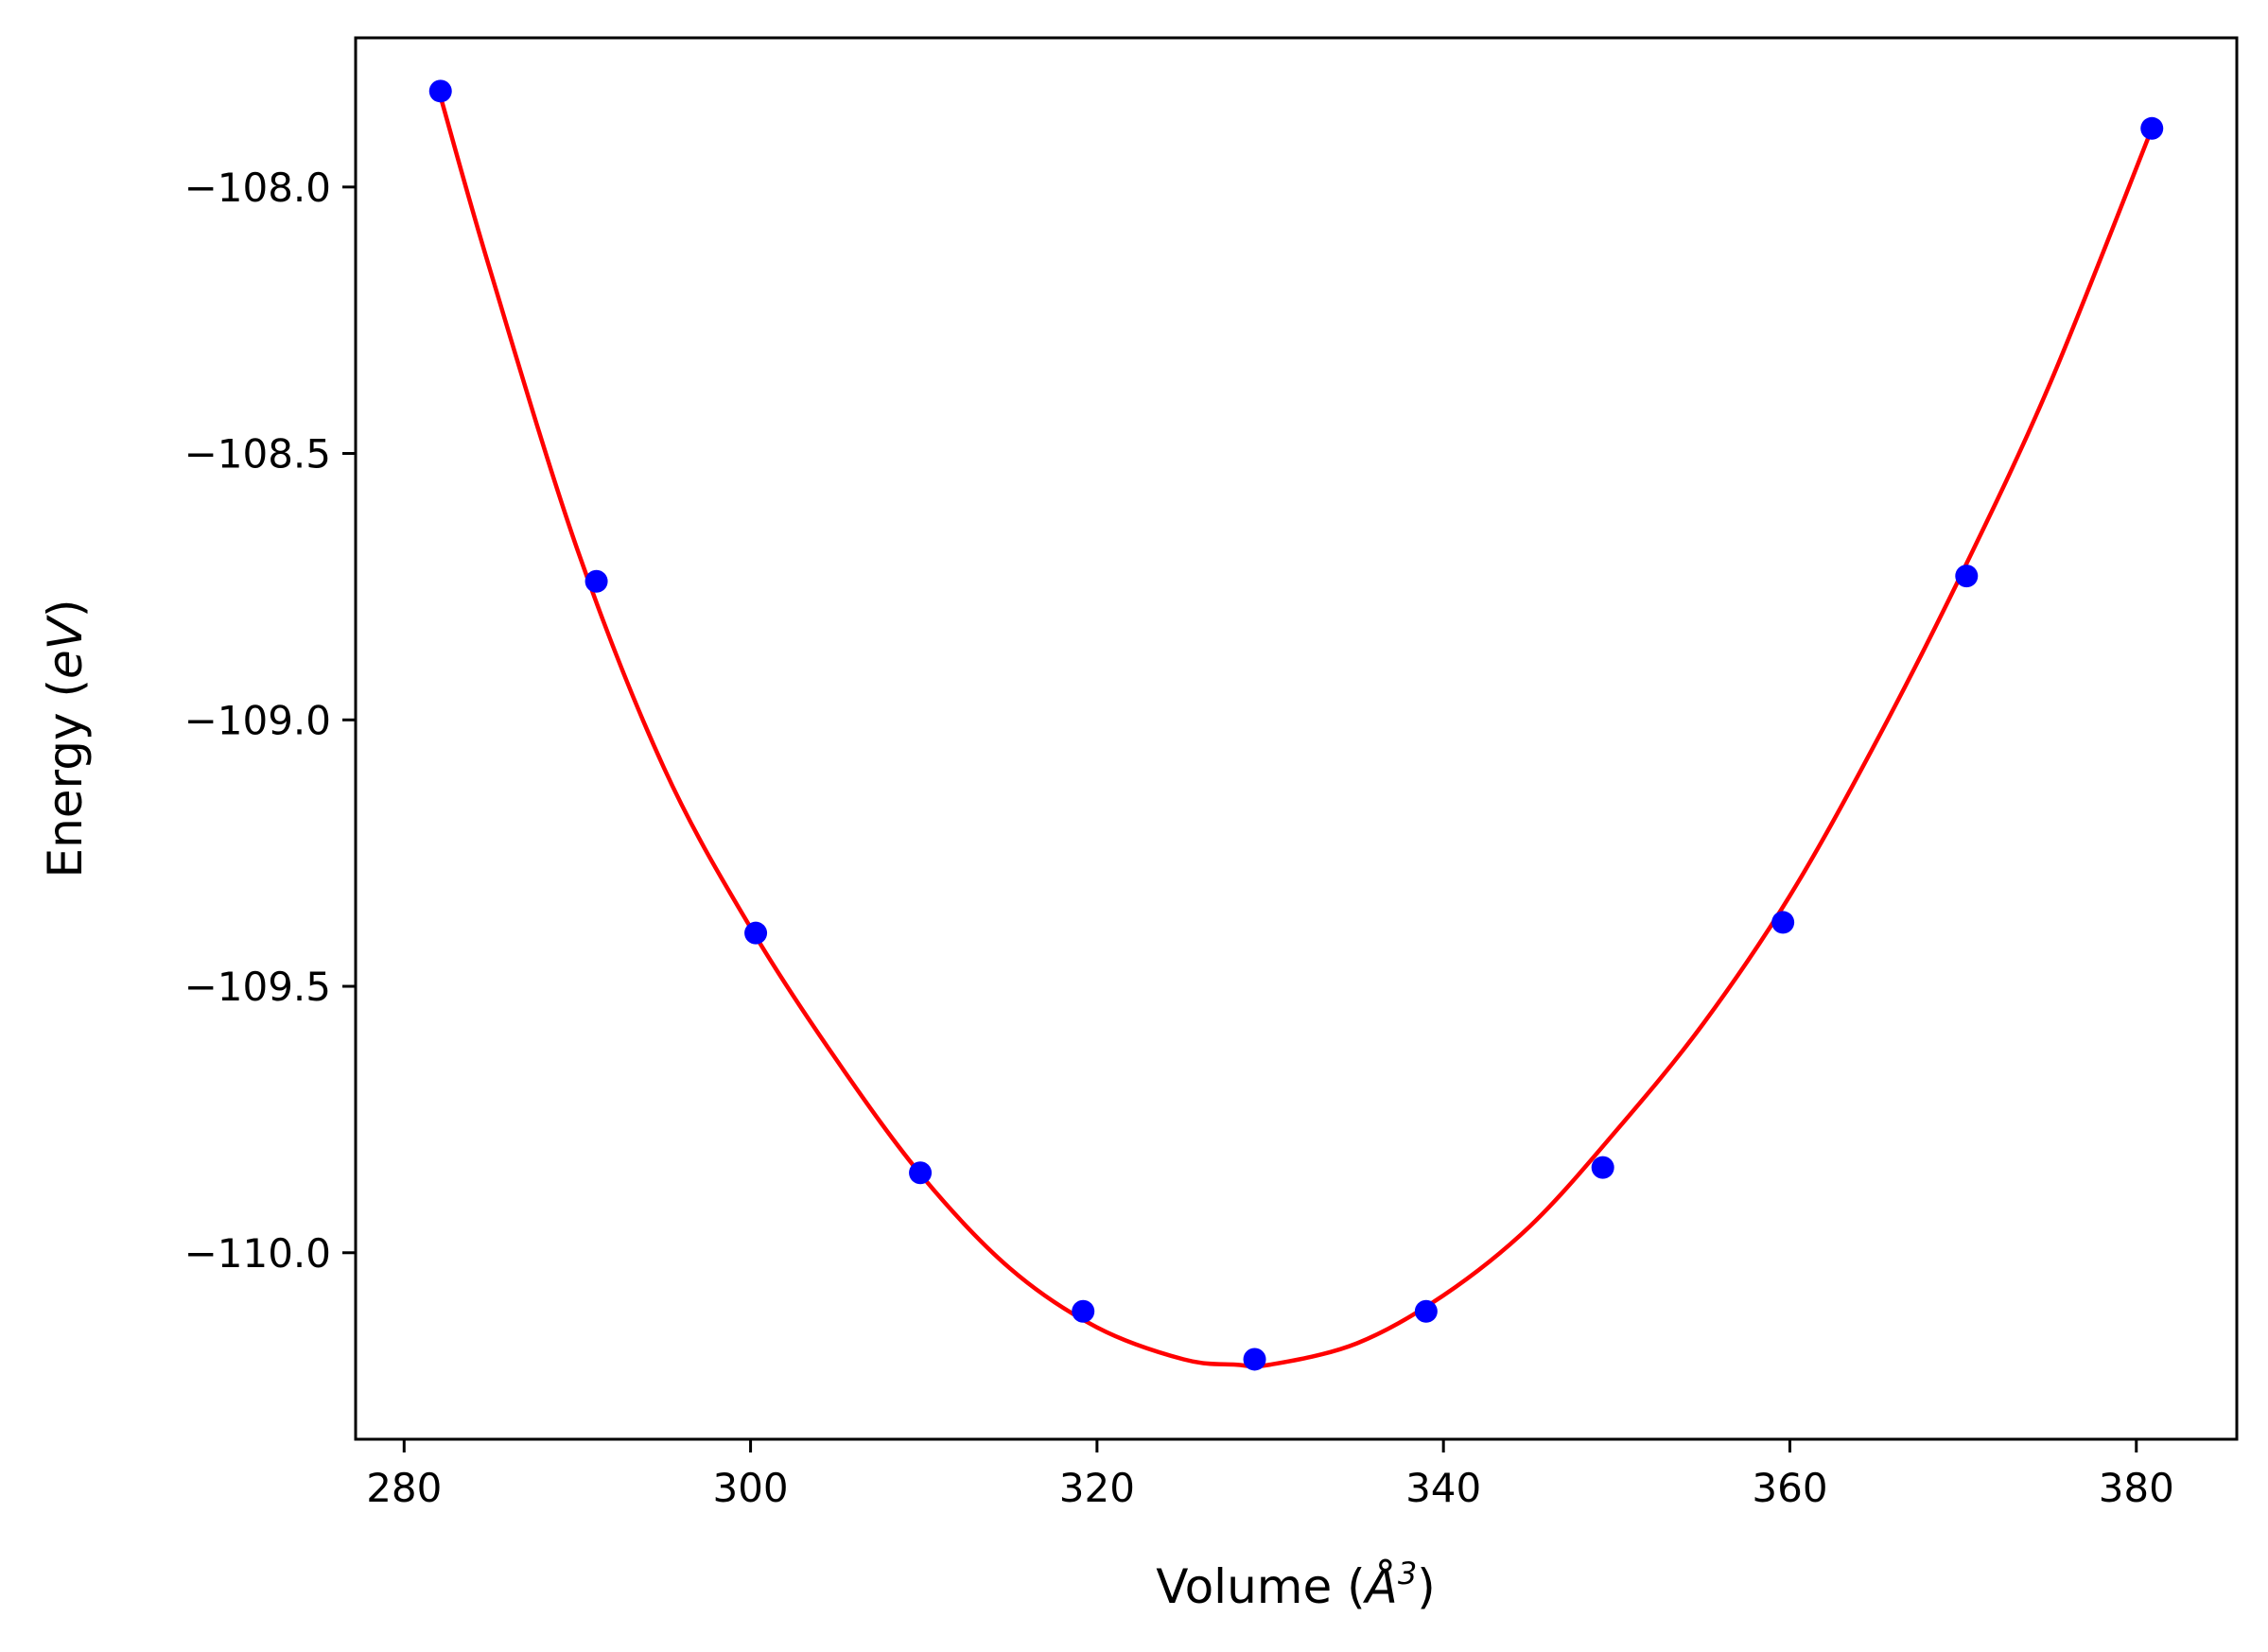  I want to click on x-axis-label: Volume (Å3), so click(1295, 1585).